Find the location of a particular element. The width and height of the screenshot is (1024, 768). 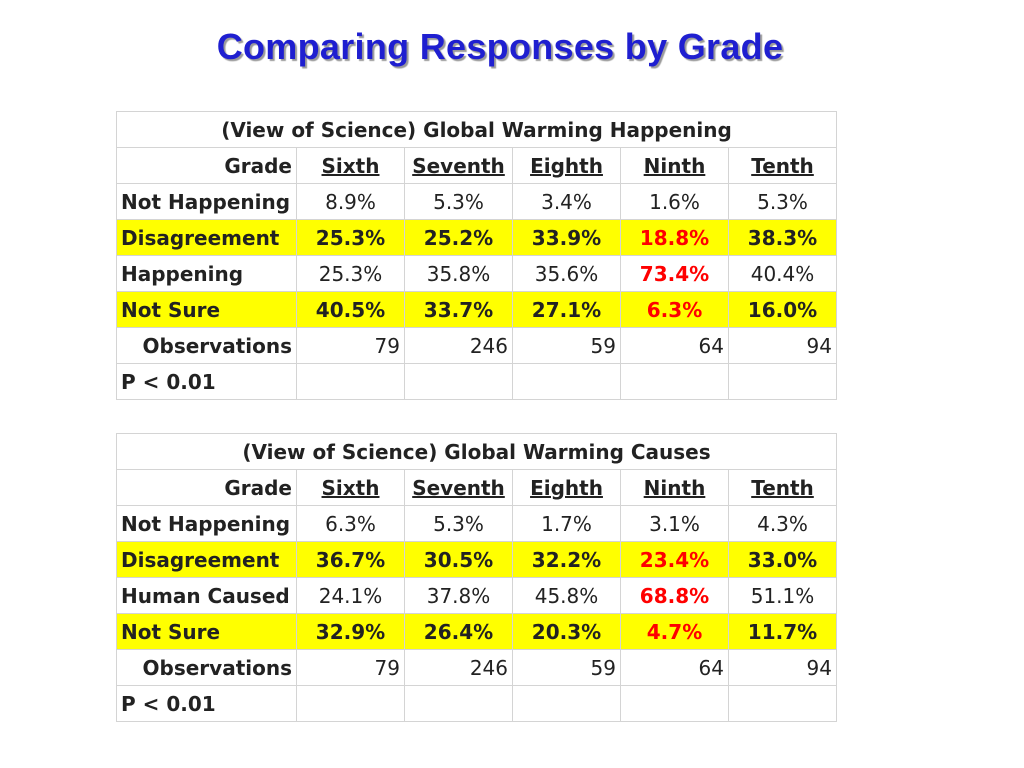

cell-value: 33.0% is located at coordinates (782, 559).